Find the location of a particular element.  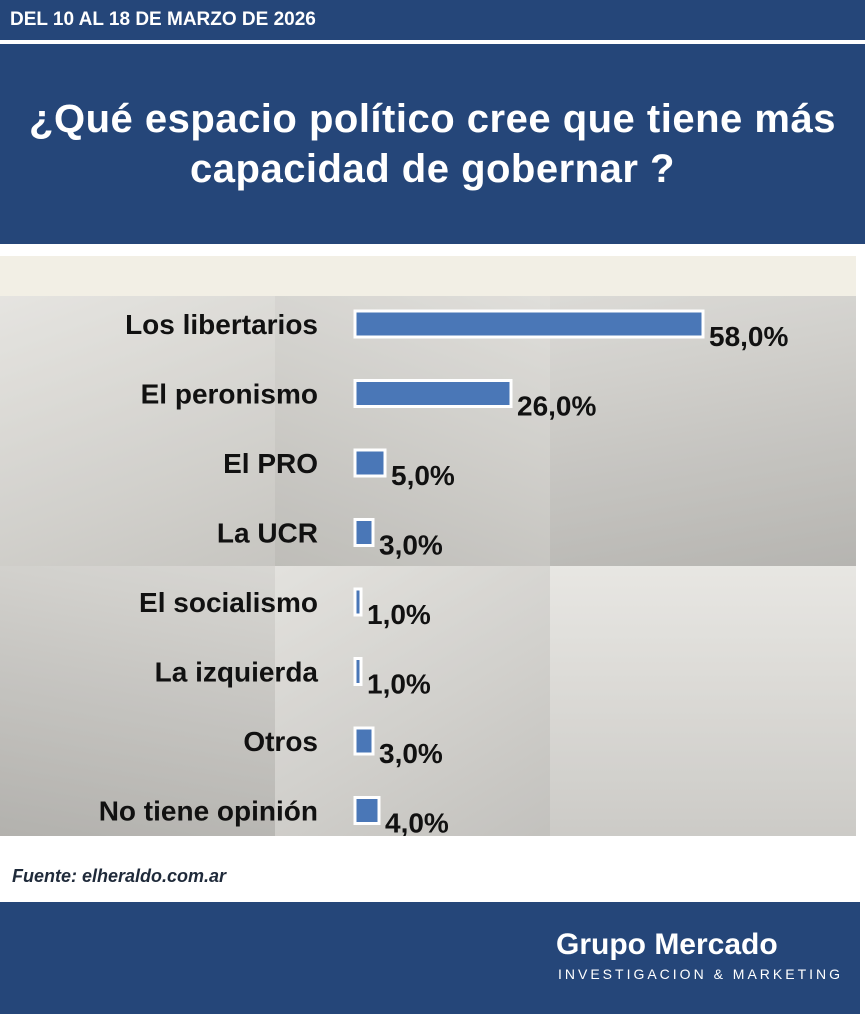

footer-banner: Grupo Mercado INVESTIGACION & MARKETING is located at coordinates (430, 958).